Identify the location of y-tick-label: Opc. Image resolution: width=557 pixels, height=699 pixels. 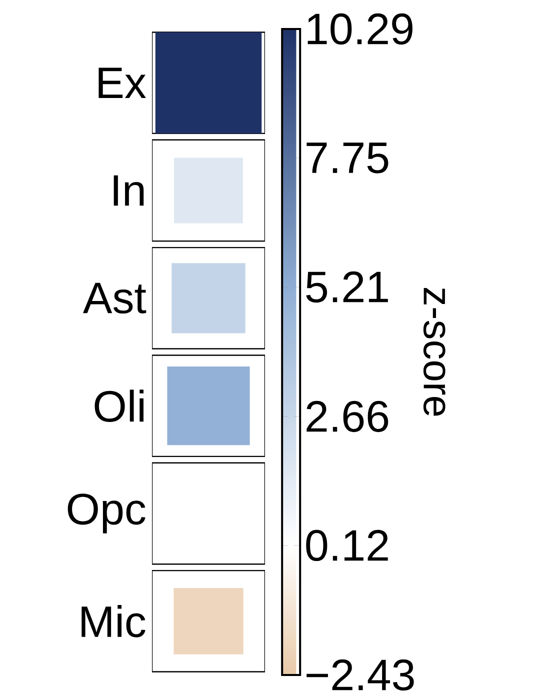
(107, 514).